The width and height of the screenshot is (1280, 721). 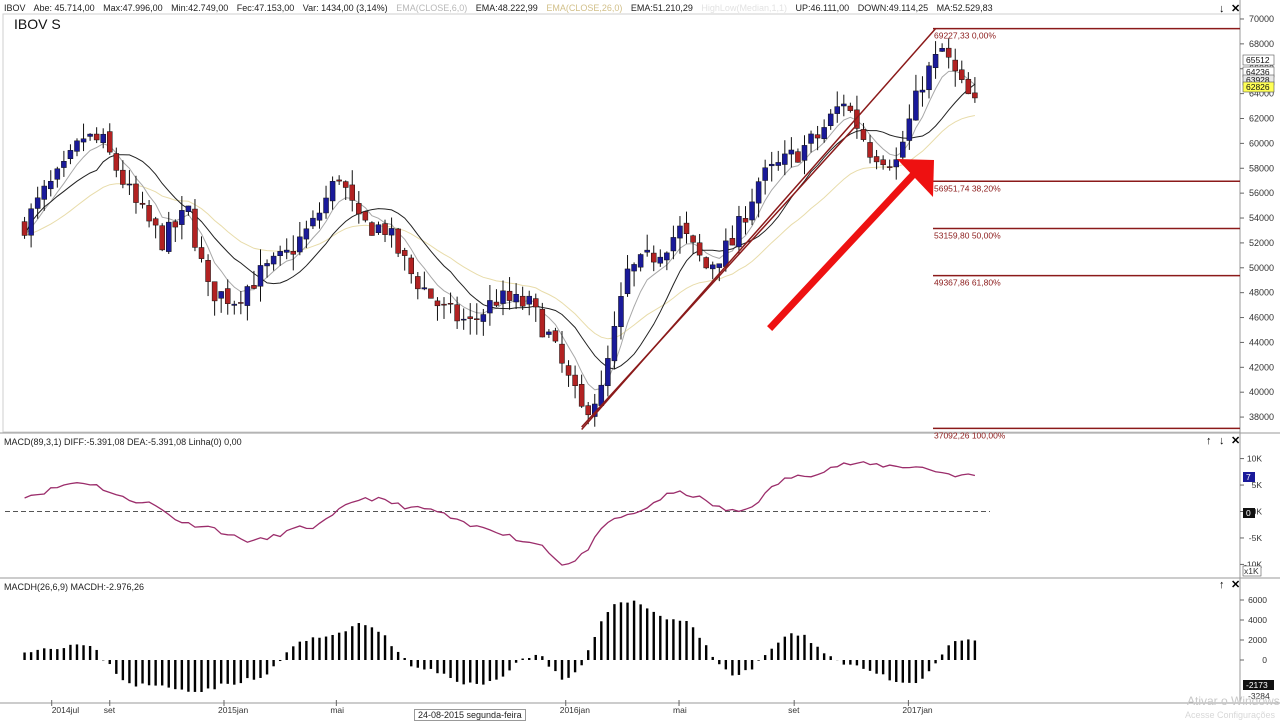 I want to click on panel-move-down-icon: ↓, so click(x=1222, y=9).